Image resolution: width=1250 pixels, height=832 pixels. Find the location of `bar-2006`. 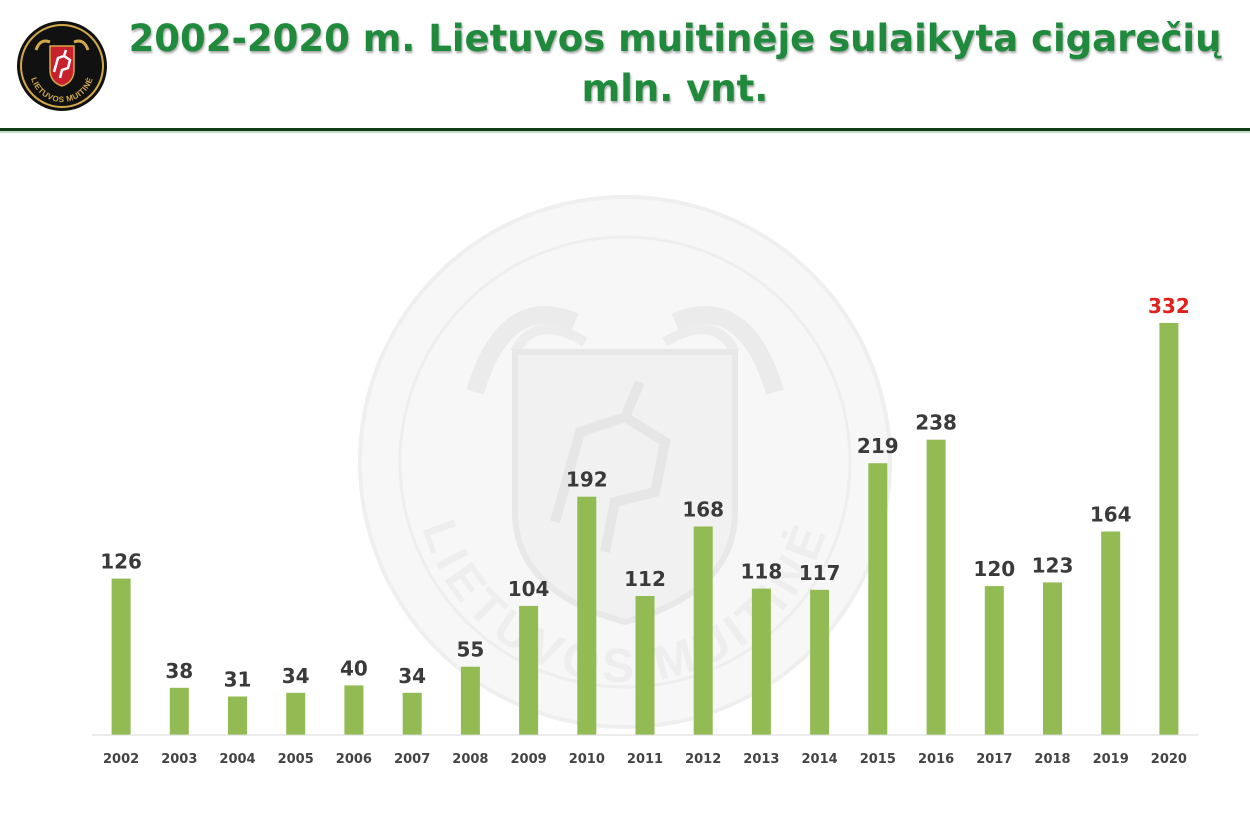

bar-2006 is located at coordinates (354, 710).